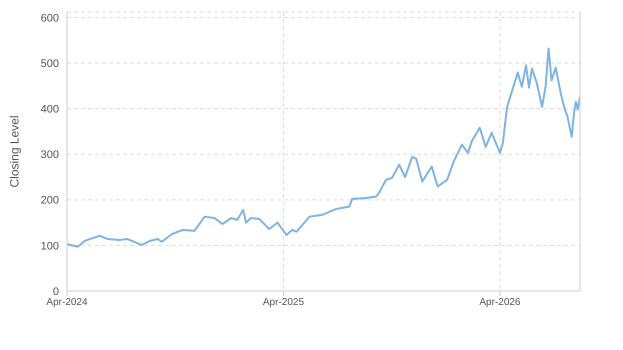 The height and width of the screenshot is (350, 623). What do you see at coordinates (49, 155) in the screenshot?
I see `y-tick-label: 300` at bounding box center [49, 155].